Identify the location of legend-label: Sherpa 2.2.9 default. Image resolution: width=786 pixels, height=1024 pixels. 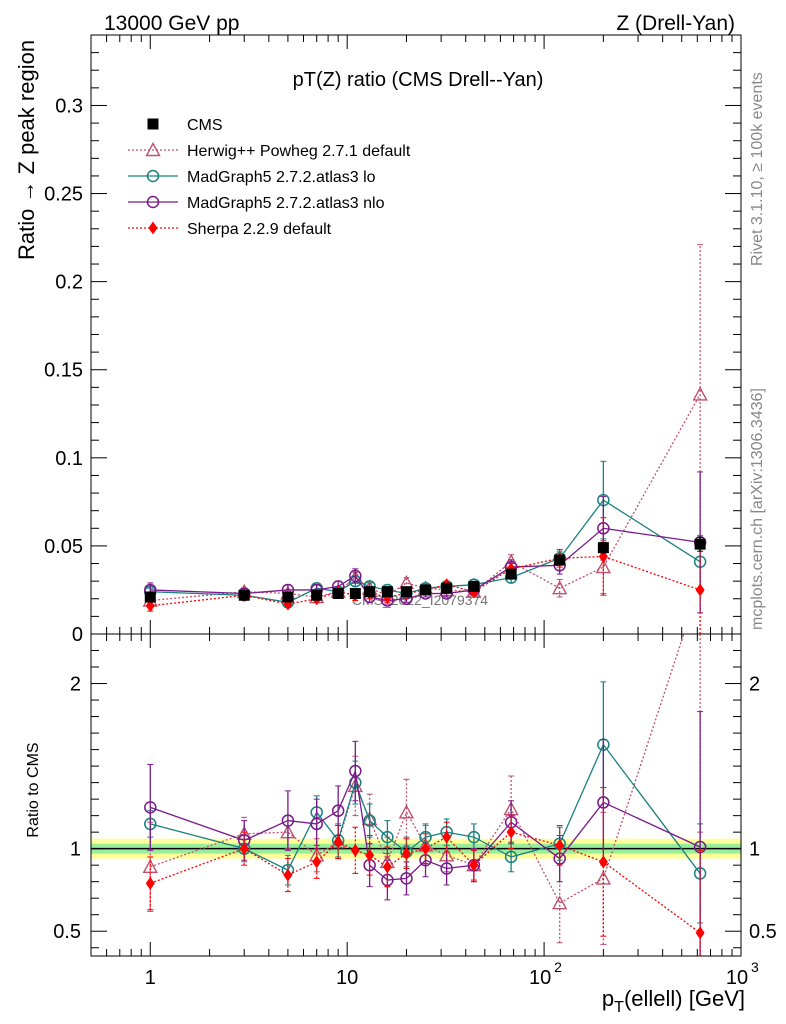
(259, 229).